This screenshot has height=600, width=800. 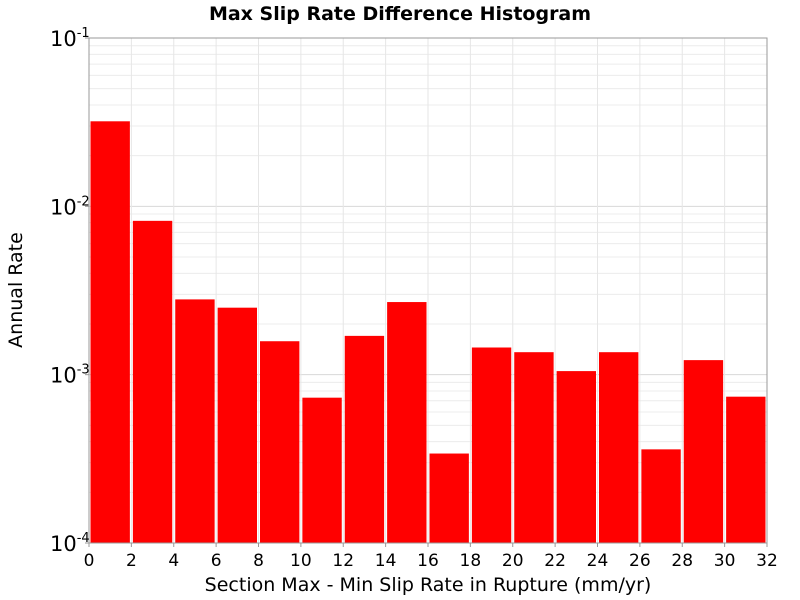 I want to click on x-tick-label: 32, so click(x=767, y=561).